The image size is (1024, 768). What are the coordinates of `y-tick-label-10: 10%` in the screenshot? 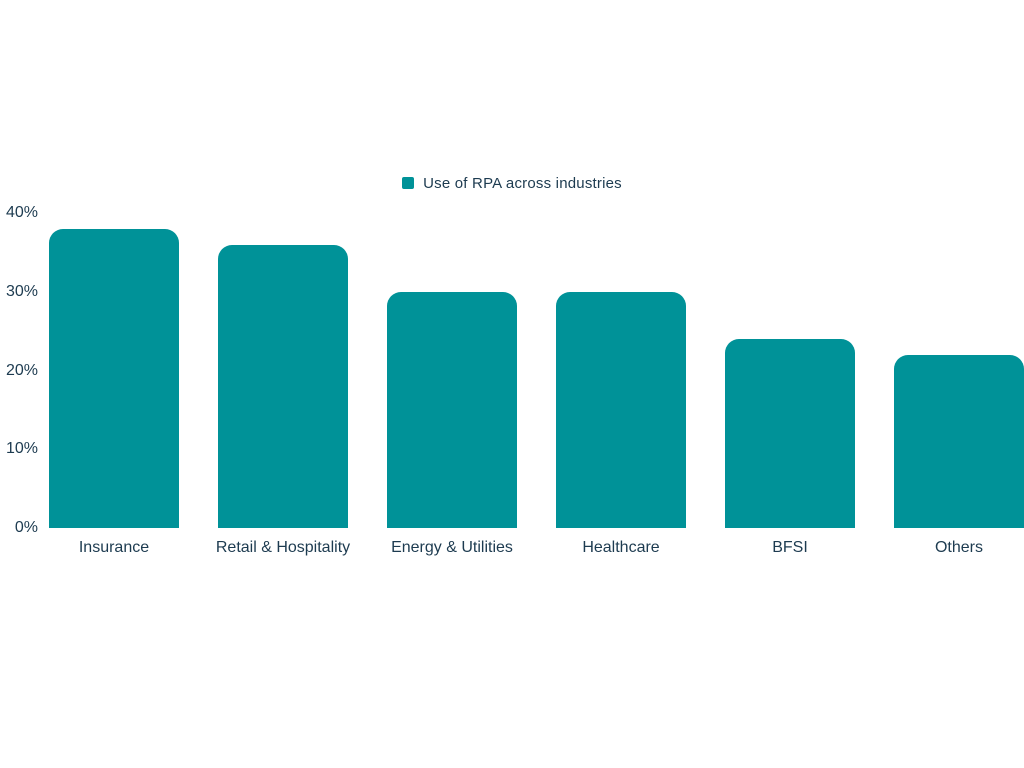 It's located at (21, 449).